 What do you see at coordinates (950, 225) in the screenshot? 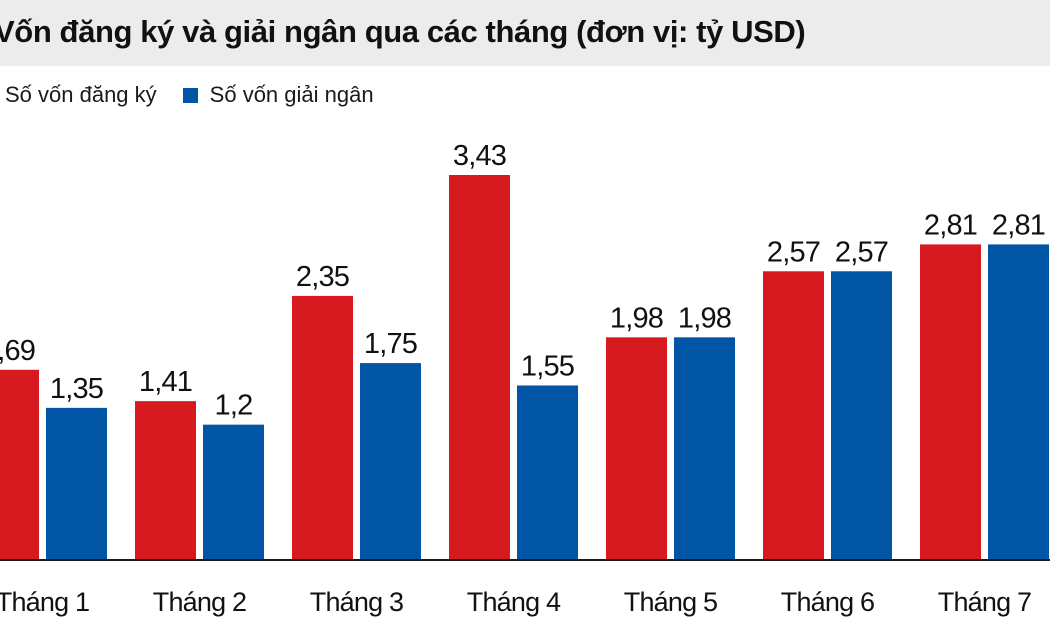
I see `data-label-registered: 2,81` at bounding box center [950, 225].